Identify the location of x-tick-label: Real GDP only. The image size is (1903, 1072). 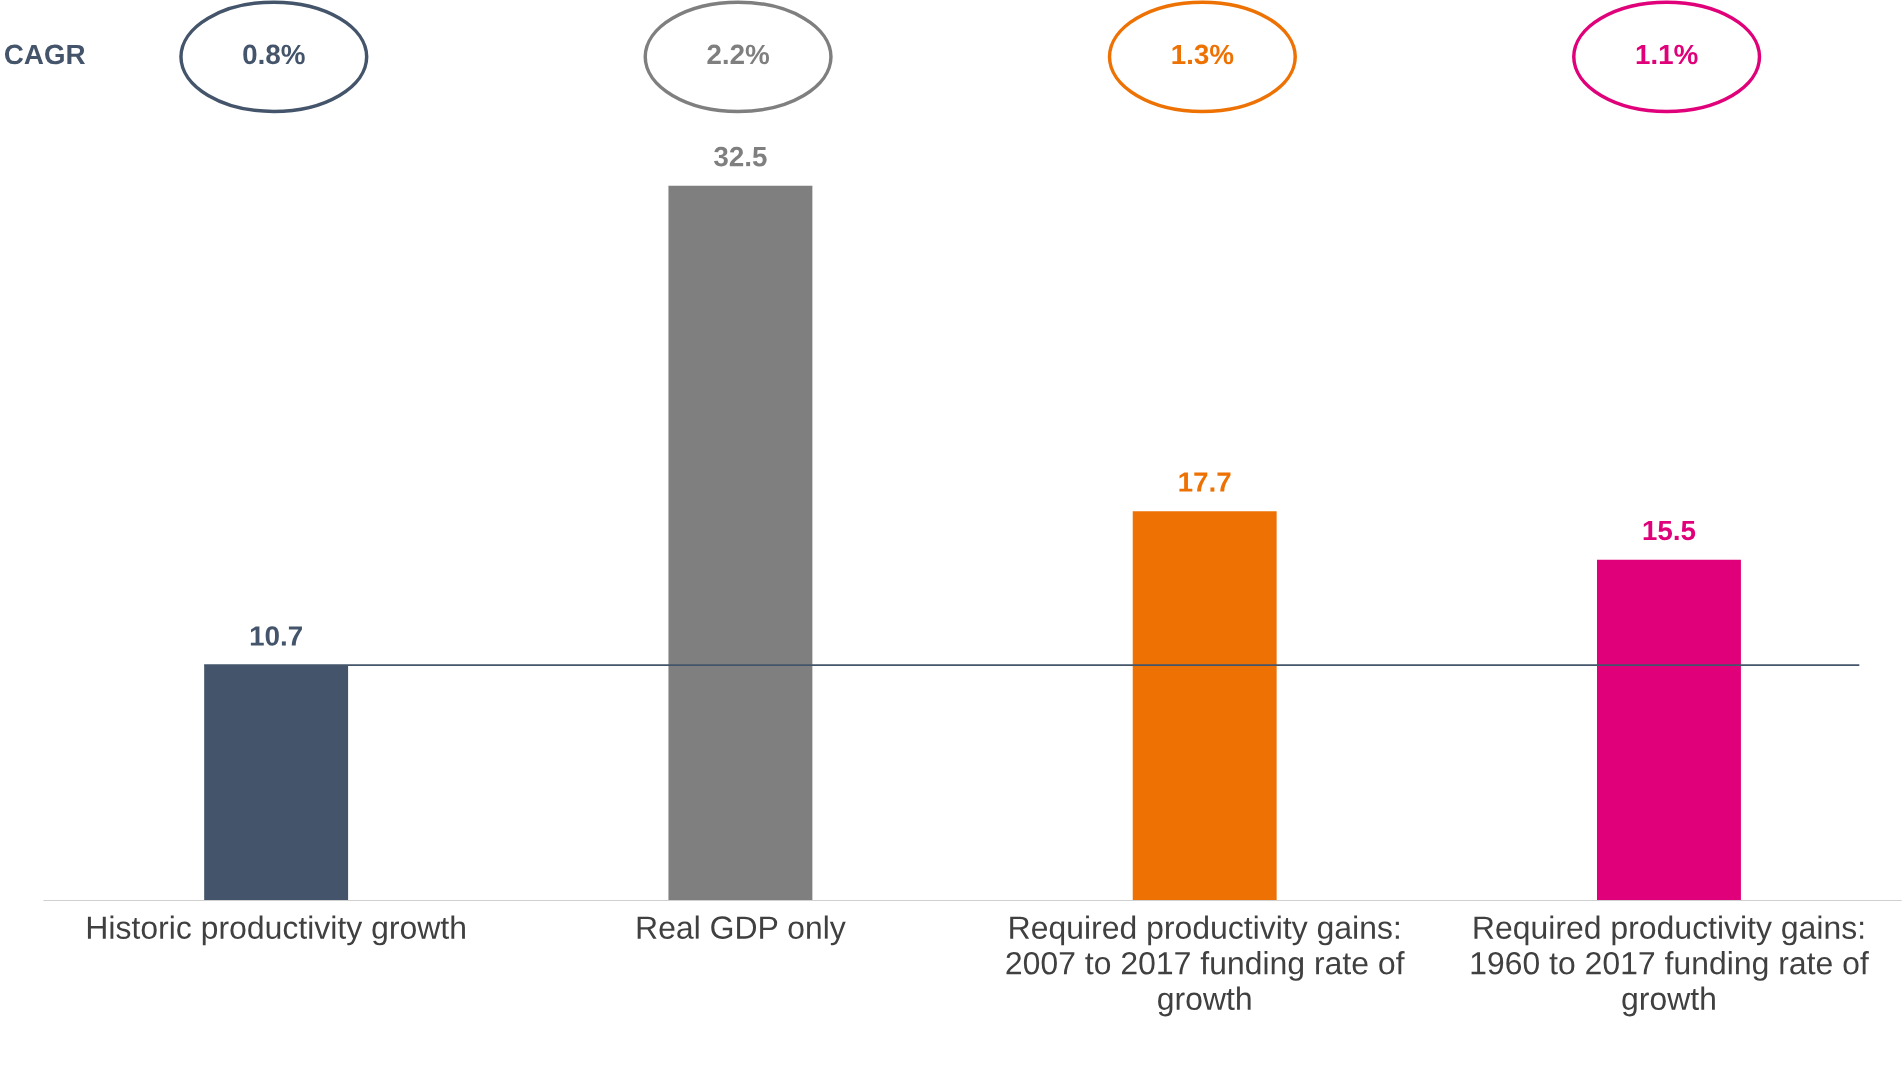
(741, 930).